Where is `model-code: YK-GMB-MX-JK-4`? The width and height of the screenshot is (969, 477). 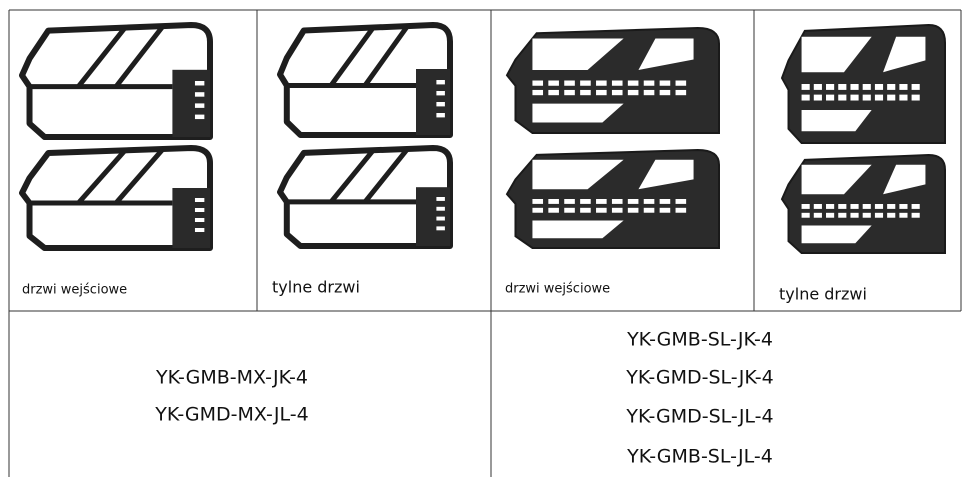
model-code: YK-GMB-MX-JK-4 is located at coordinates (231, 378).